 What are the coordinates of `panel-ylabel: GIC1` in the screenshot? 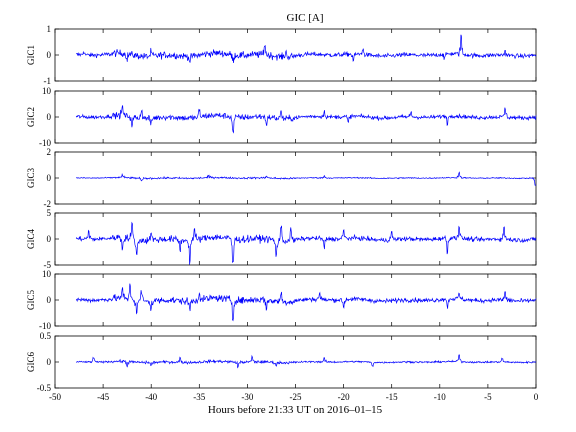 It's located at (31, 55).